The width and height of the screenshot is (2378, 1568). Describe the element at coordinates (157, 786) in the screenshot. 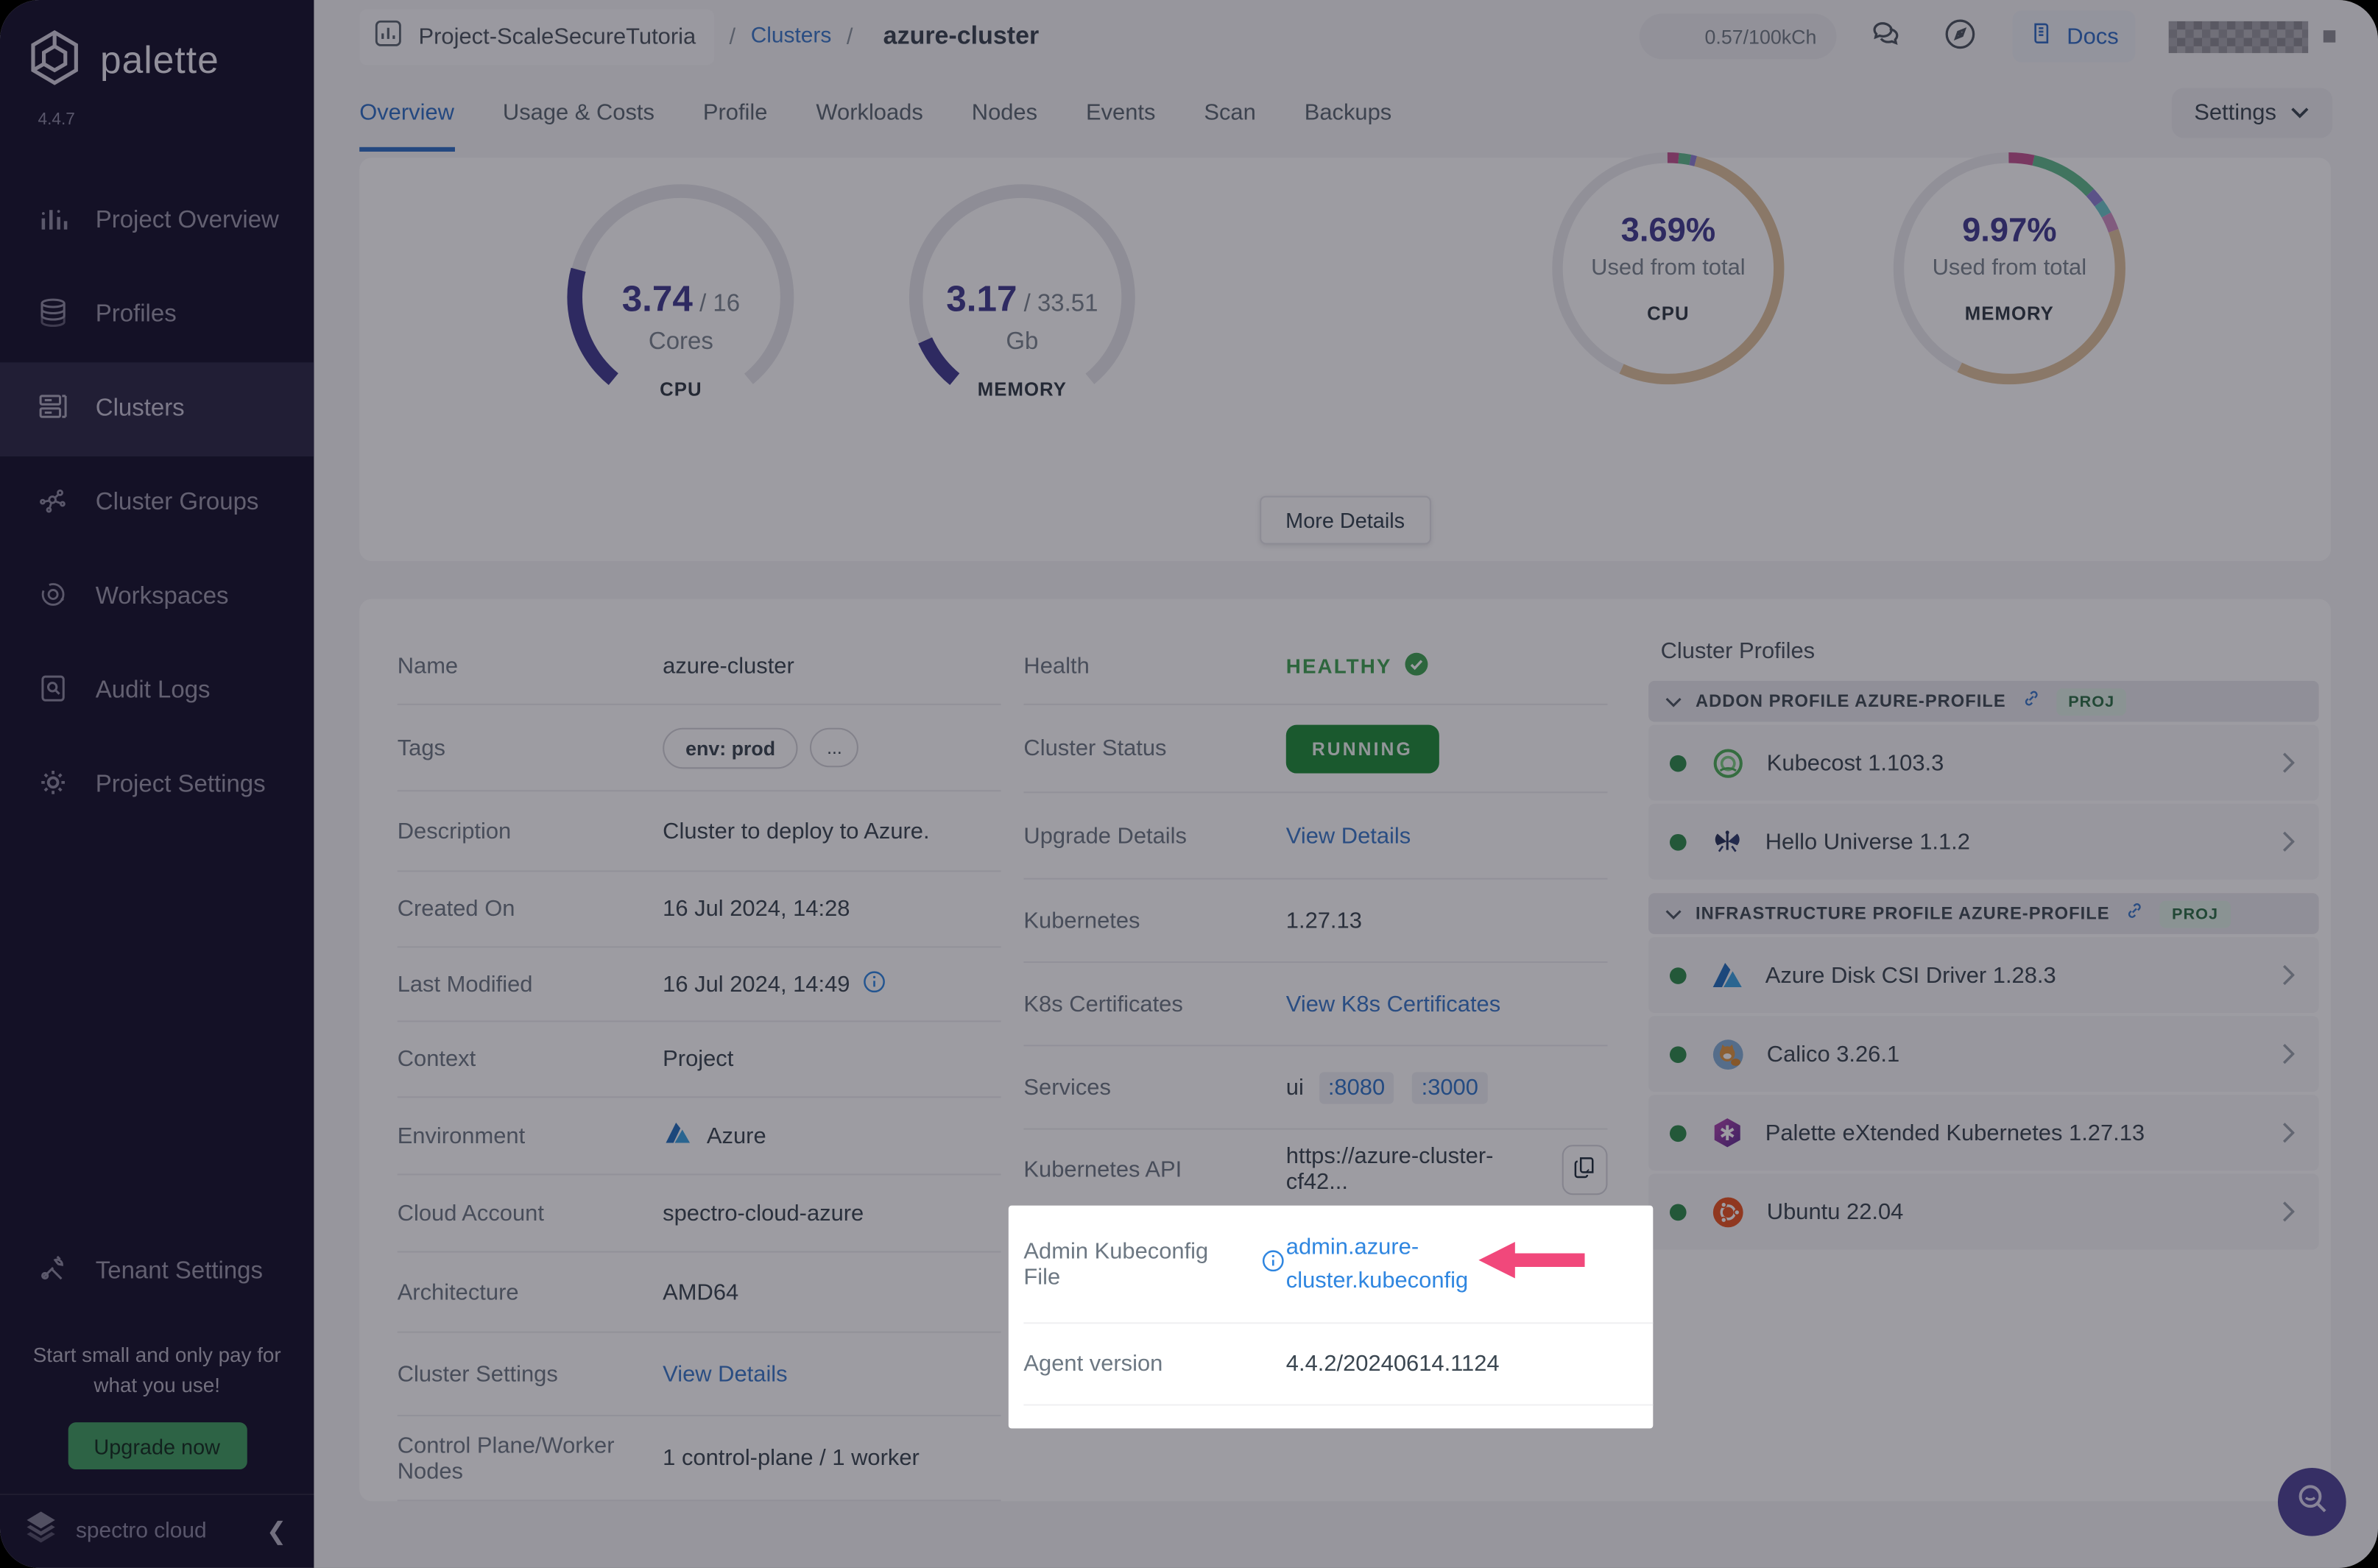

I see `sidebar-item-project-settings: Project Settings` at that location.